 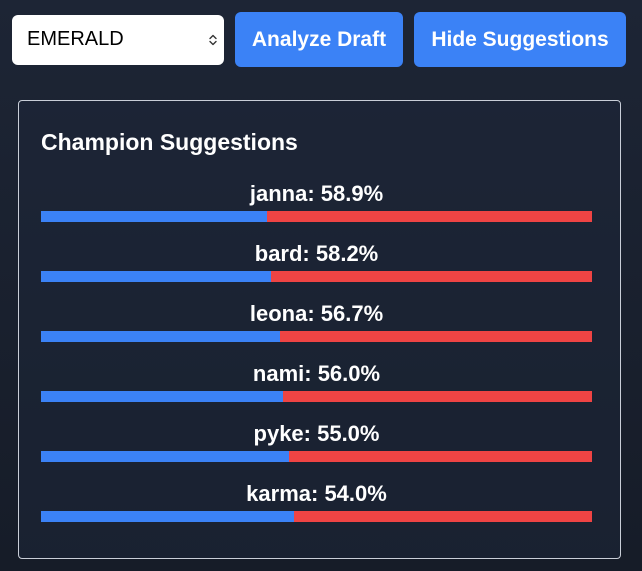 I want to click on panel-title: Champion Suggestions, so click(x=169, y=142).